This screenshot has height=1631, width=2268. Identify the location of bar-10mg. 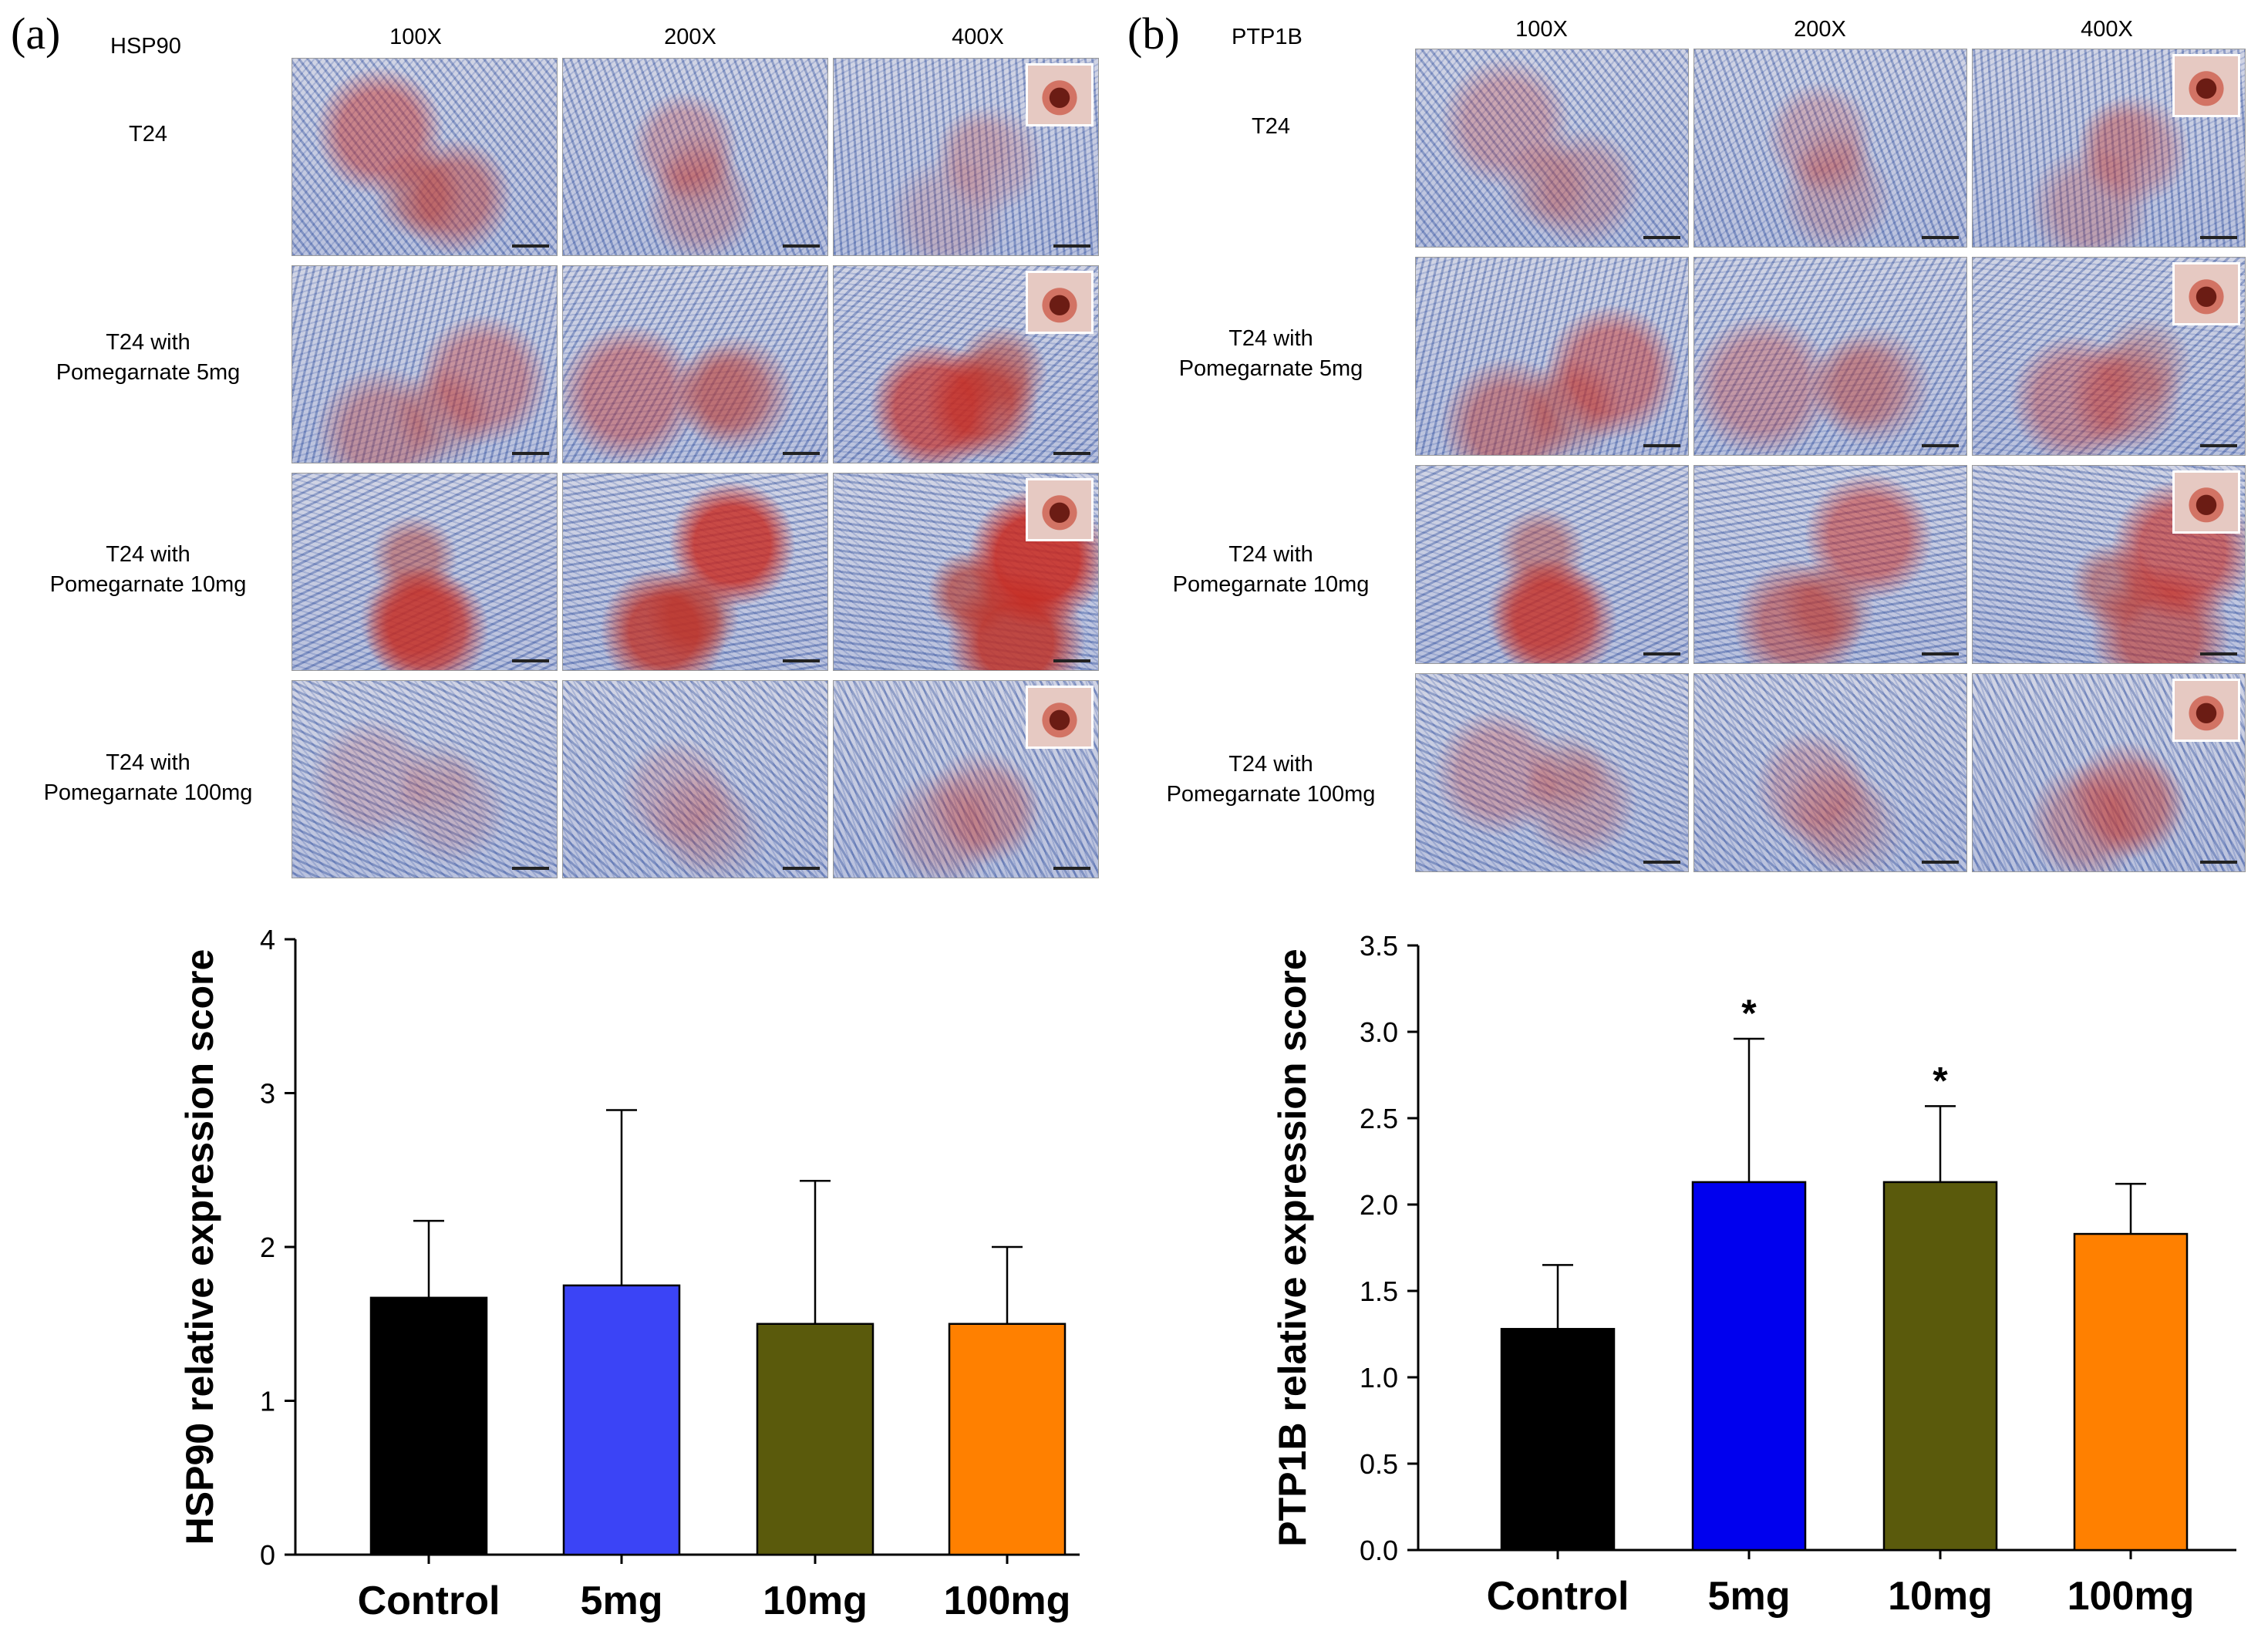
(1940, 1366).